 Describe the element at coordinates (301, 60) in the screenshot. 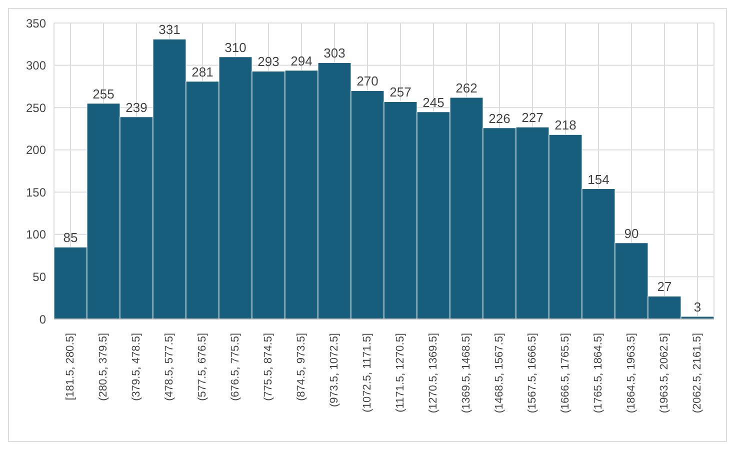

I see `data-label: 294` at that location.